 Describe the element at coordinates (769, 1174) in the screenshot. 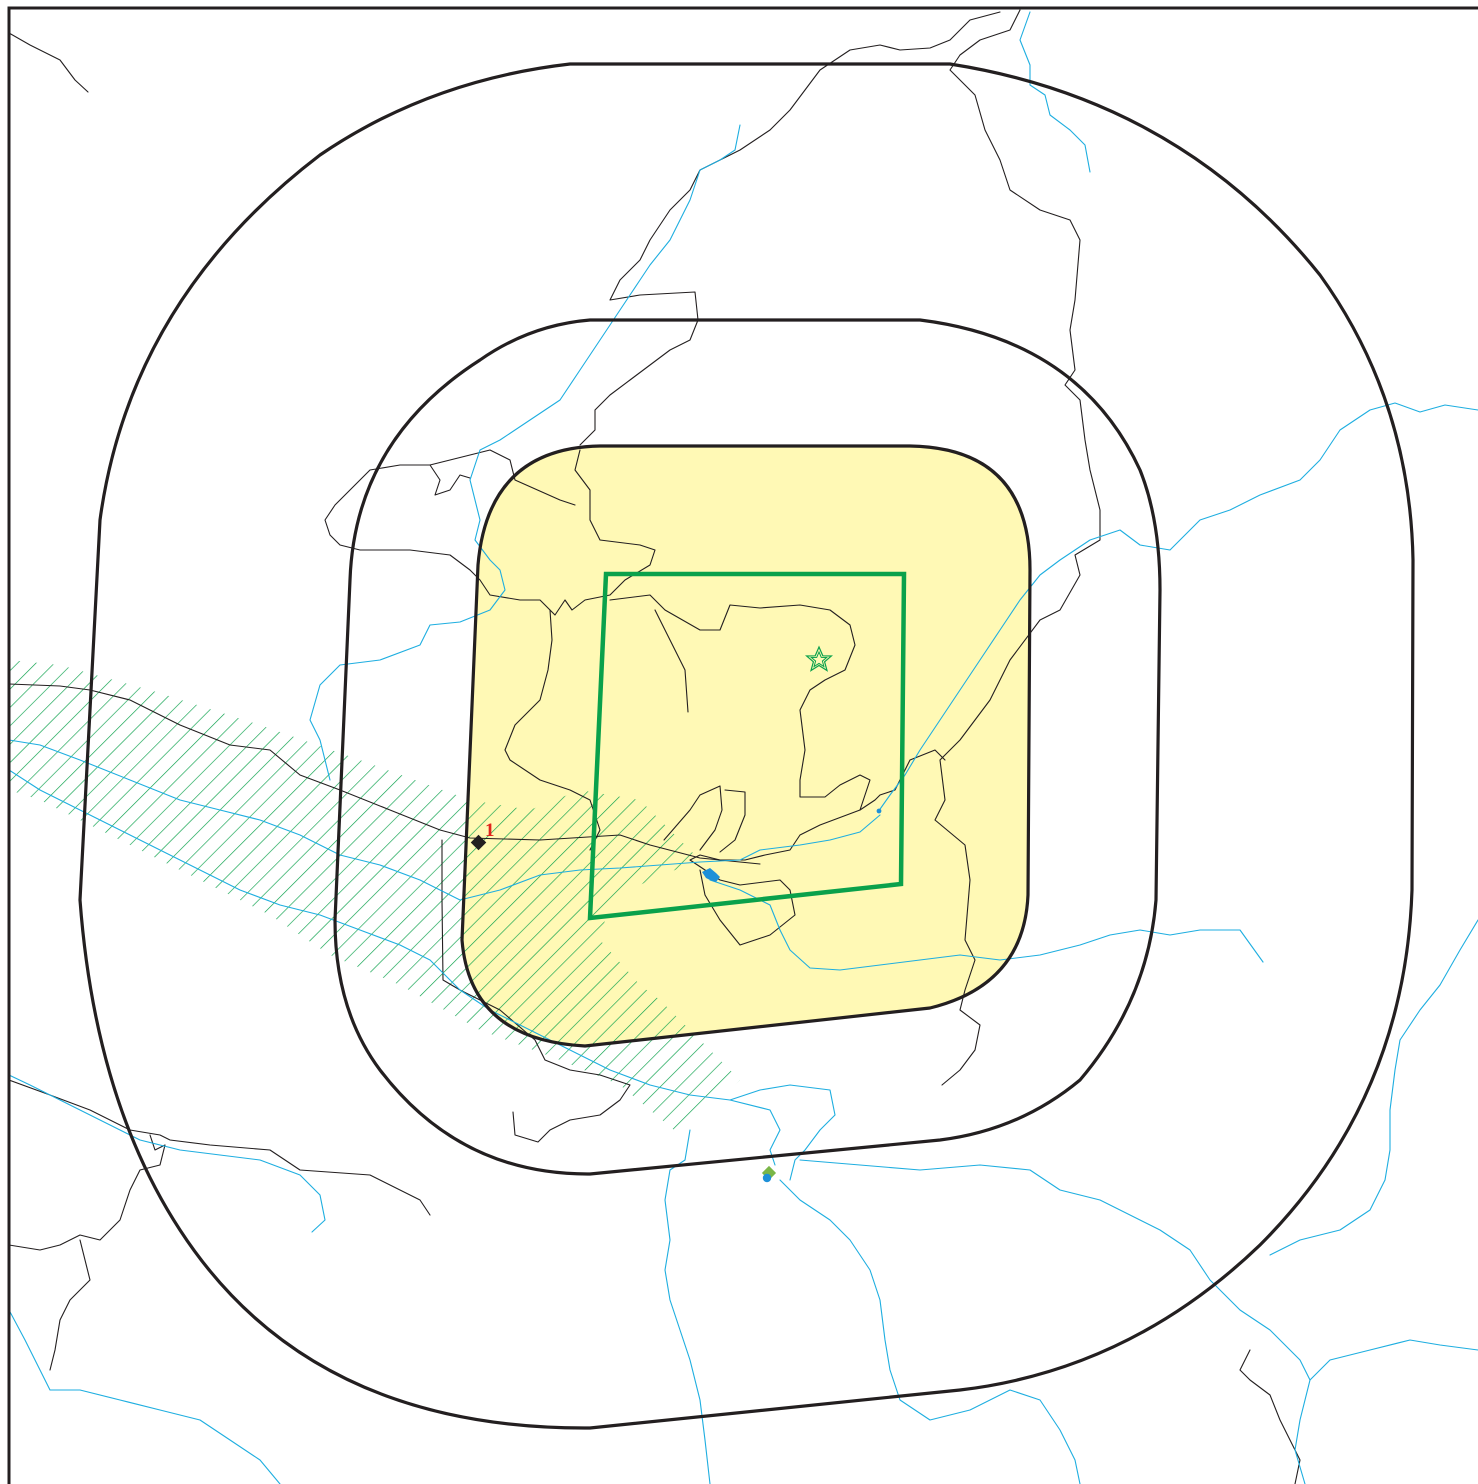

I see `green-blue-marker-icon` at that location.